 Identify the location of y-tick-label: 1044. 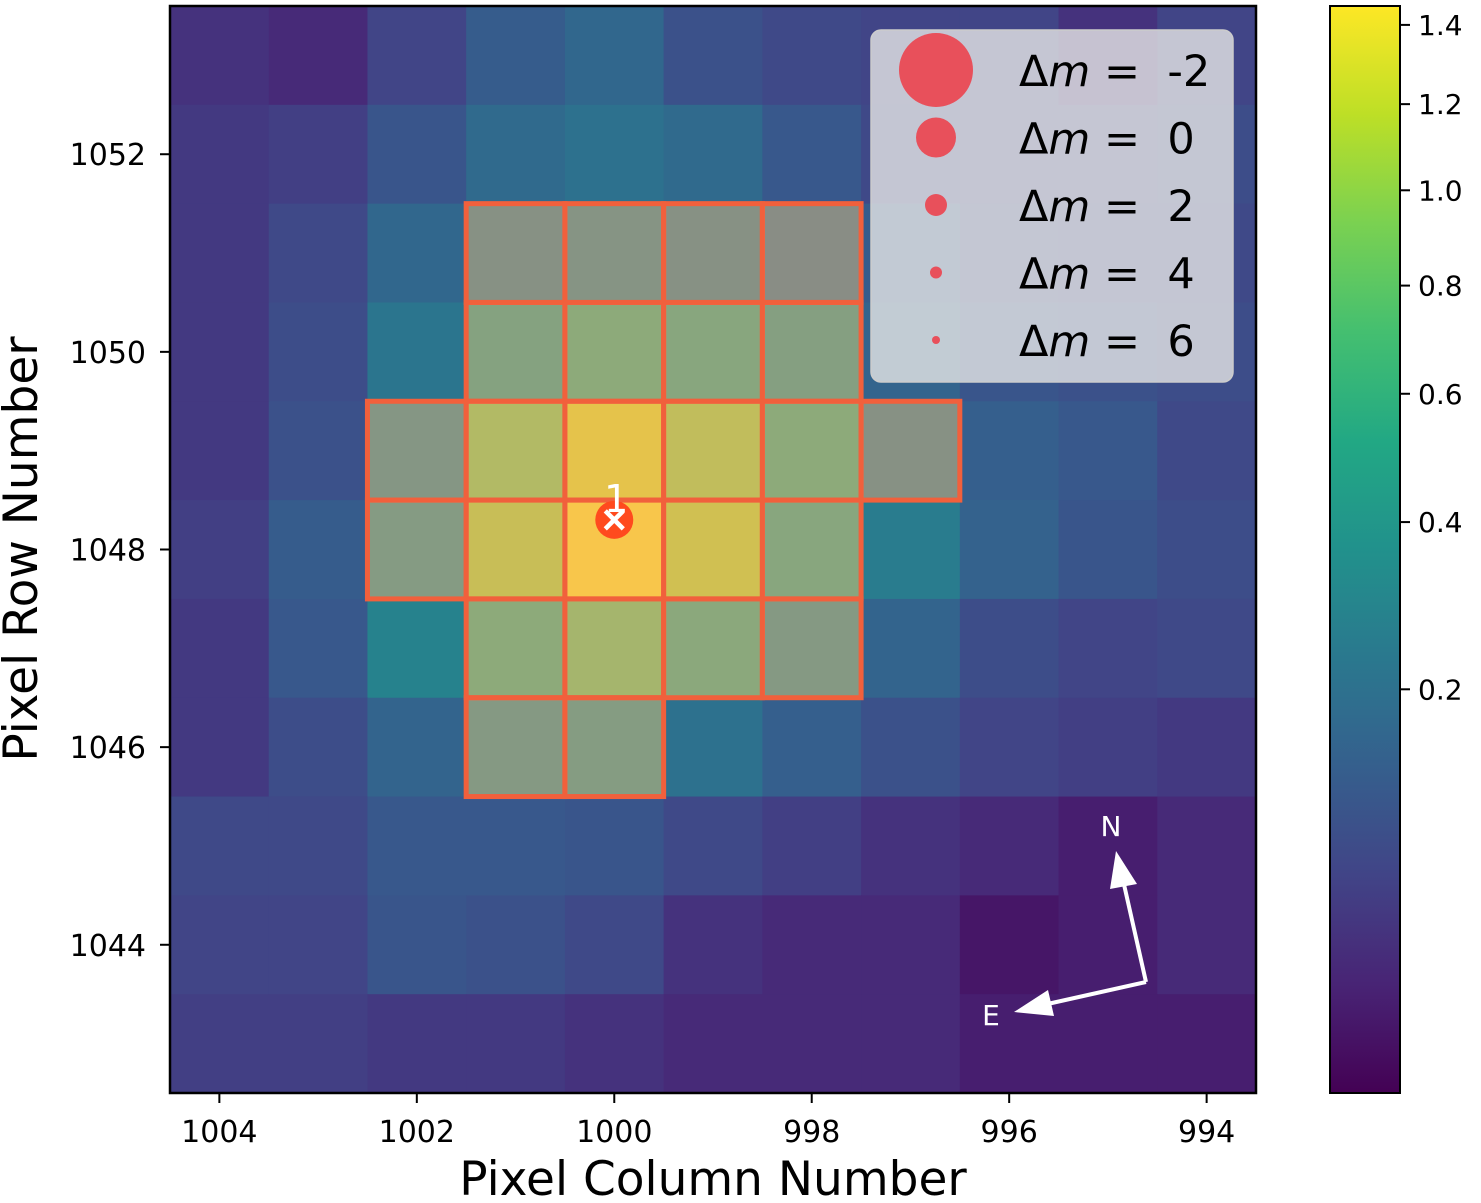
(108, 946).